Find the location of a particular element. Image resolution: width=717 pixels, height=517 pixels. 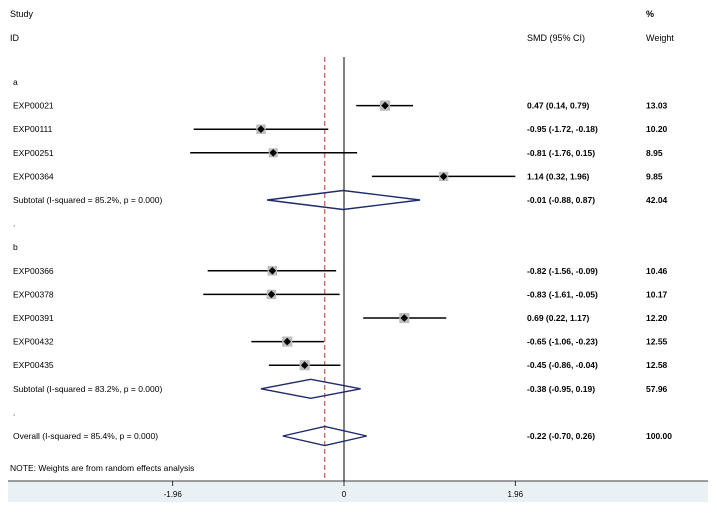

study-label: EXP00111 is located at coordinates (33, 129).